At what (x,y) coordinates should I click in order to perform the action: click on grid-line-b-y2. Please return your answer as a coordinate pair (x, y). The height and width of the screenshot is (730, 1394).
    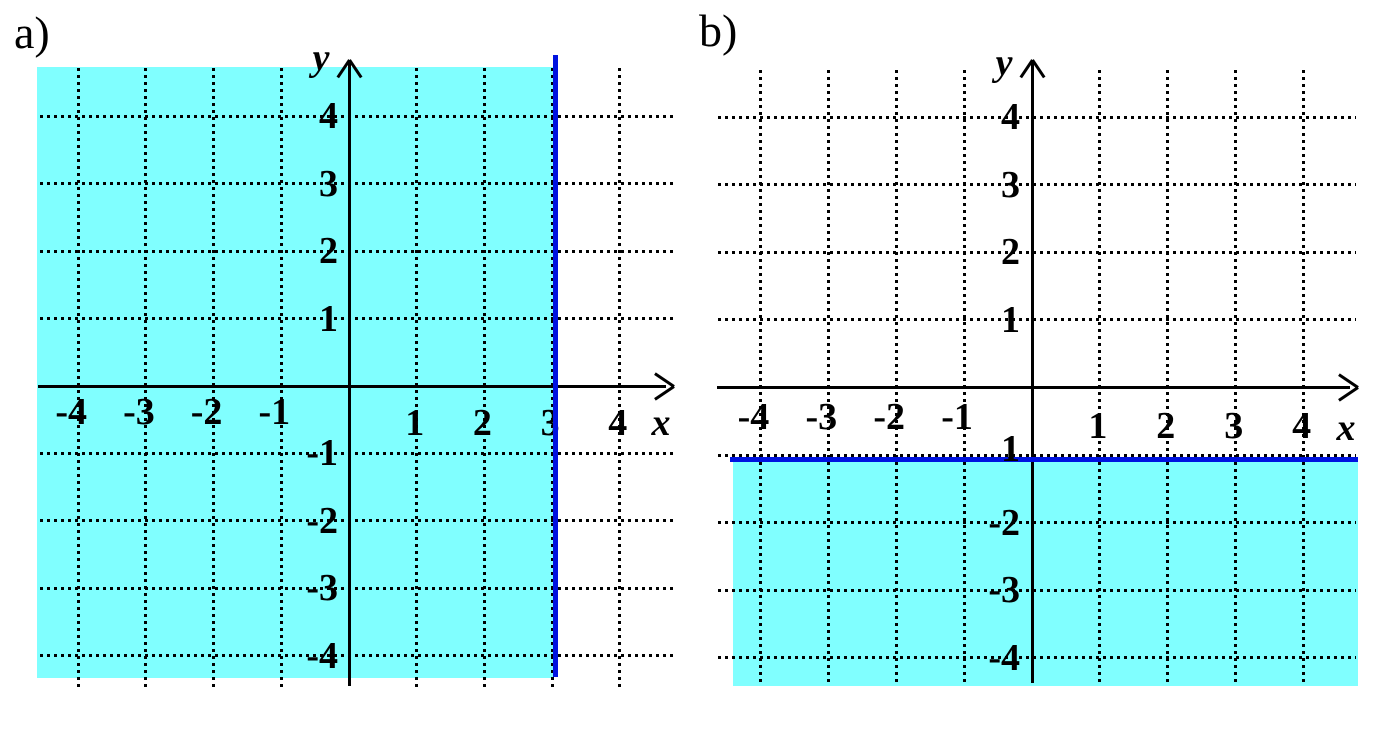
    Looking at the image, I should click on (1037, 252).